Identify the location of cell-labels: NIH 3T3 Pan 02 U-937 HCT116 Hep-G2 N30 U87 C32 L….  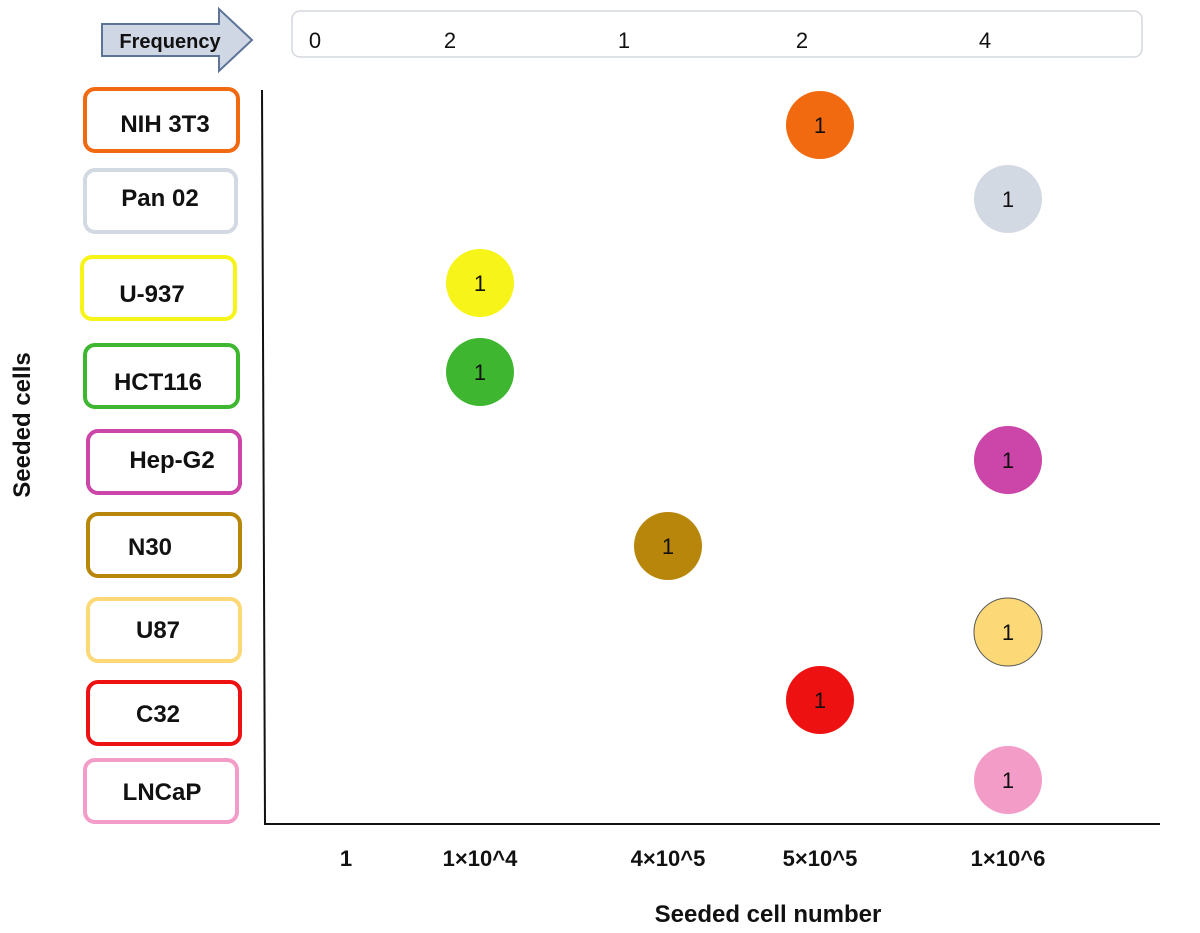
(161, 455).